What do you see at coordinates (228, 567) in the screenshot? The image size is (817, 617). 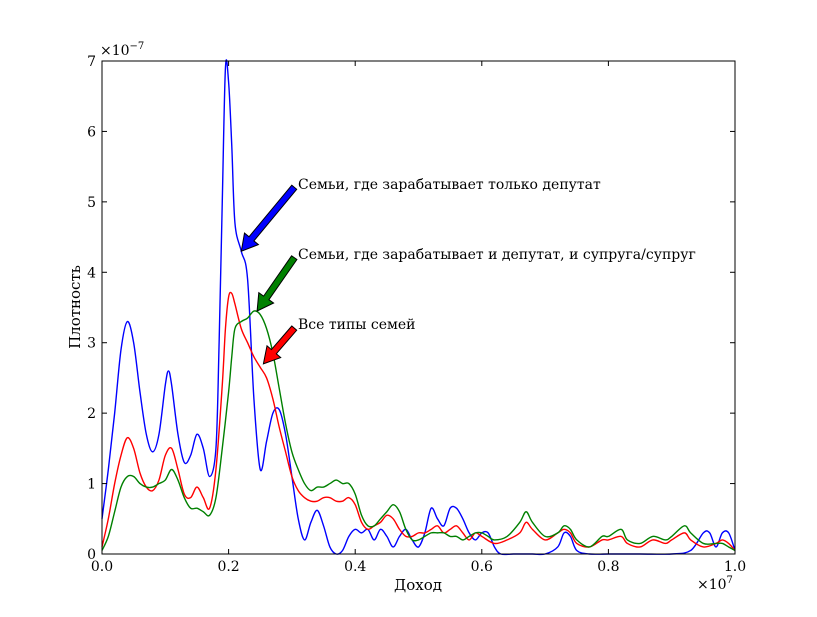 I see `x-tick-label: 0.2` at bounding box center [228, 567].